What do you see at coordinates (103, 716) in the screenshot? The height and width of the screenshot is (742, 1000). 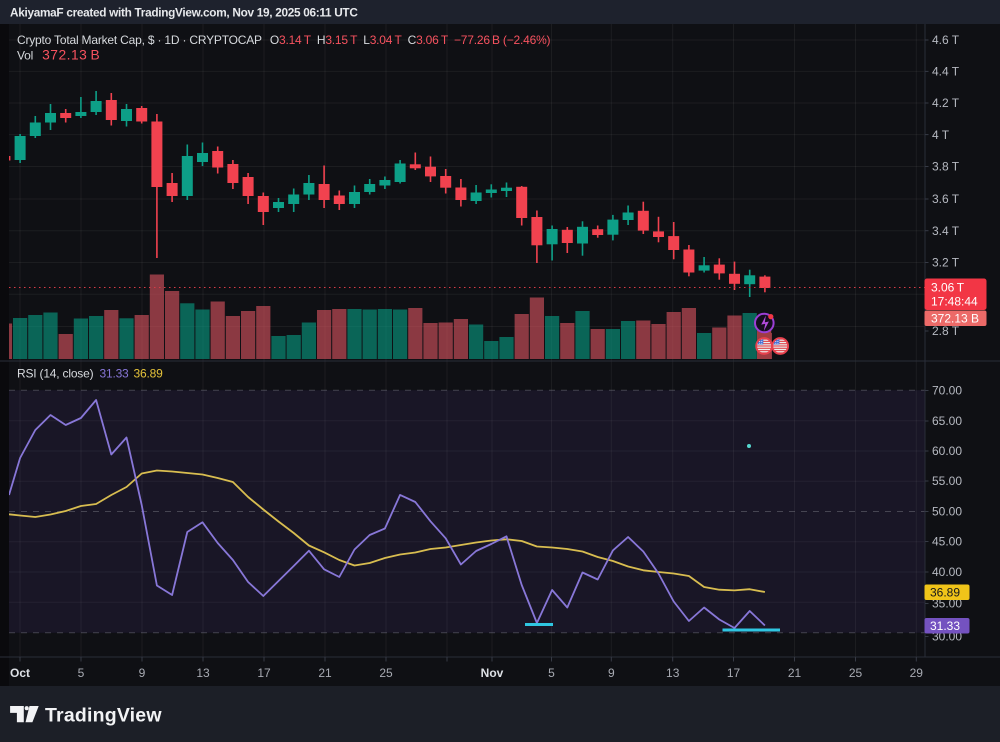 I see `svg-text: TradingView` at bounding box center [103, 716].